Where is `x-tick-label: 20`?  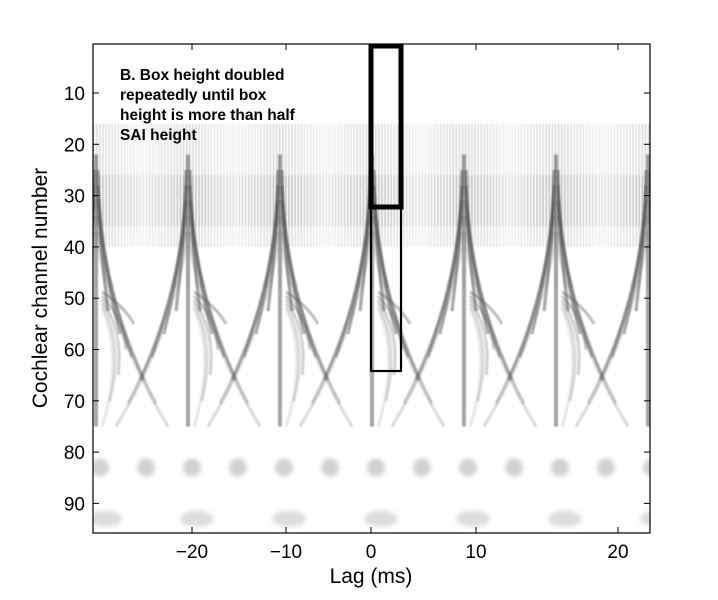
x-tick-label: 20 is located at coordinates (617, 552).